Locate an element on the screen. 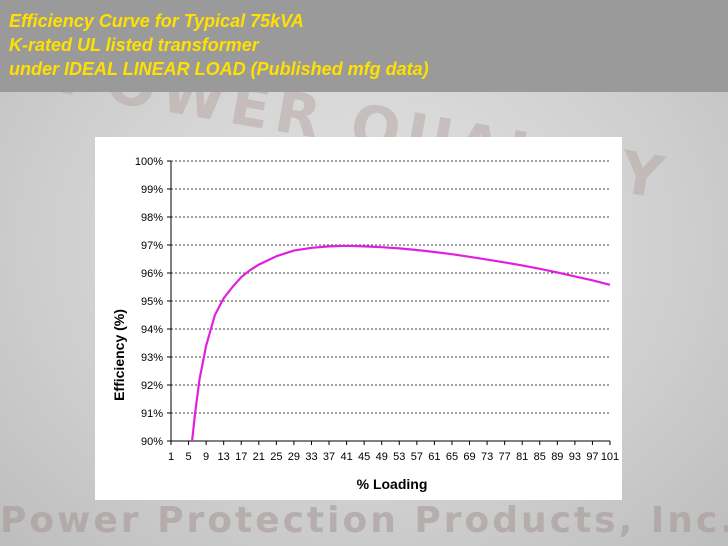 This screenshot has height=546, width=728. y-tick-label: 95% is located at coordinates (152, 302).